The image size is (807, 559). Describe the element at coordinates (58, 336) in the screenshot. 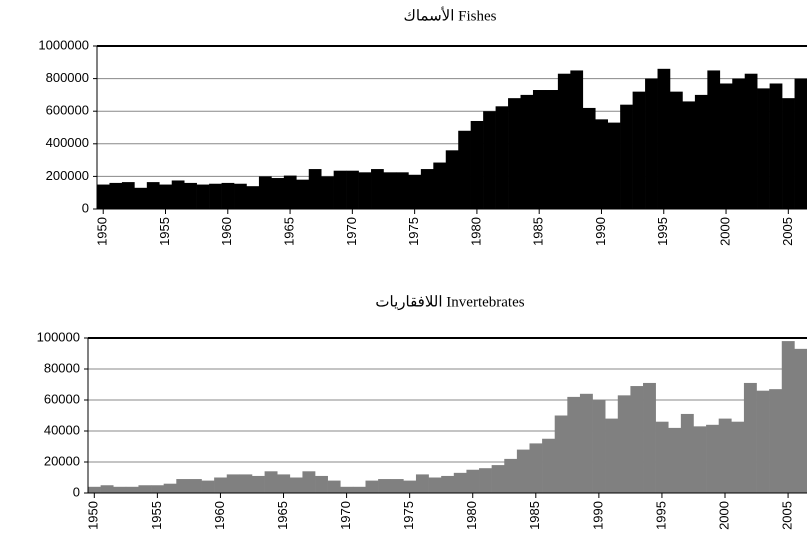

I see `y-tick-label: 100000` at that location.